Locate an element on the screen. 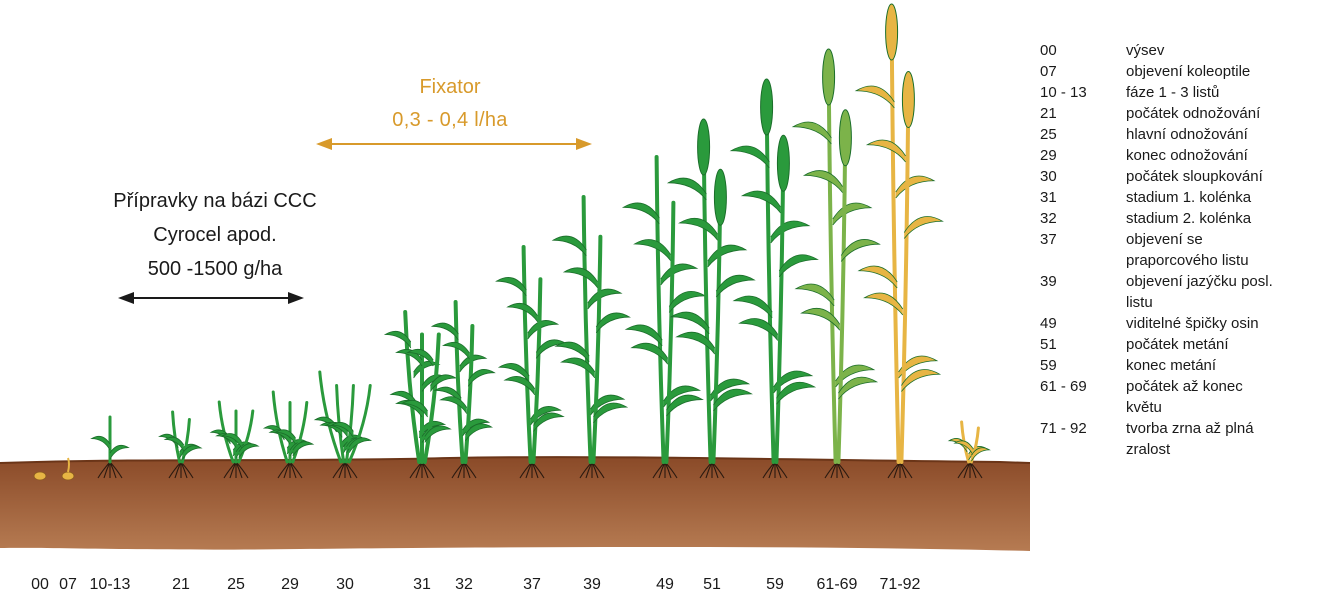 This screenshot has width=1328, height=601. stage-label: 31 is located at coordinates (422, 584).